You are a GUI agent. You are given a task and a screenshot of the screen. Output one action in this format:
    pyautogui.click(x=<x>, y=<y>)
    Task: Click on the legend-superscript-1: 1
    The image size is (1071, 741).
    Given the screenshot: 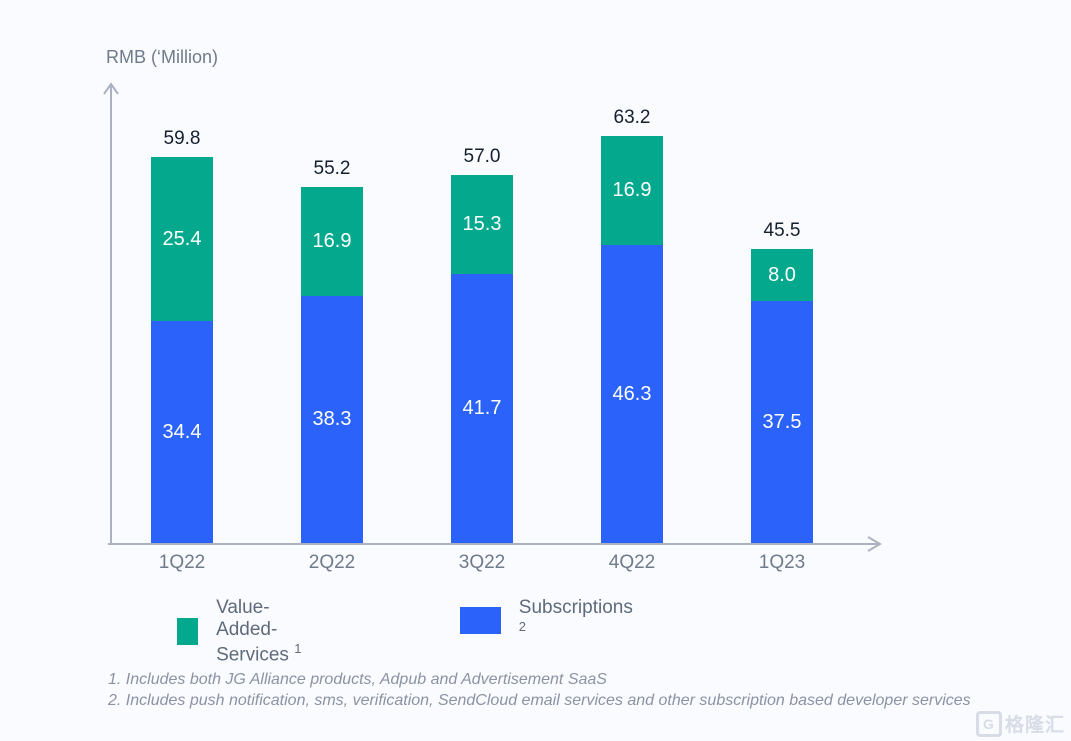 What is the action you would take?
    pyautogui.click(x=298, y=648)
    